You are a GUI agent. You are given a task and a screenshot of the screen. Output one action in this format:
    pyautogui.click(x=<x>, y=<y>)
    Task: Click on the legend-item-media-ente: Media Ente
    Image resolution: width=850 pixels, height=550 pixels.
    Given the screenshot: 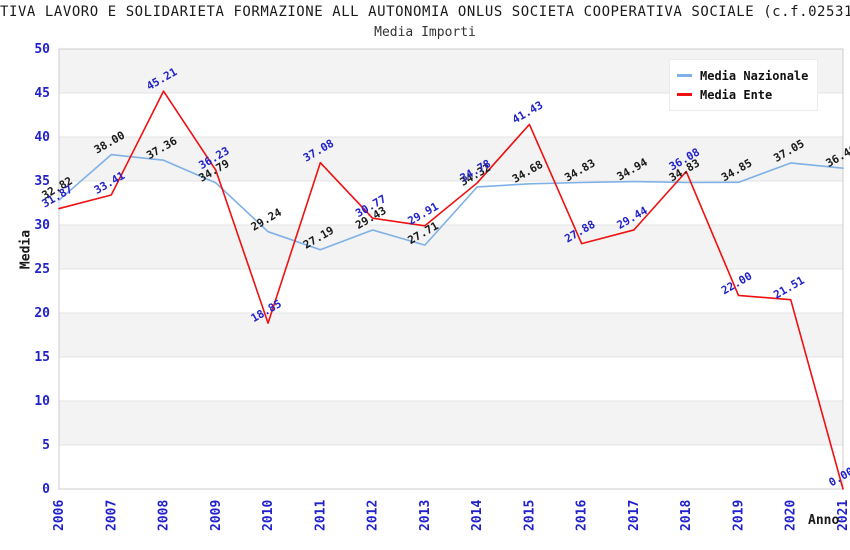 What is the action you would take?
    pyautogui.click(x=742, y=94)
    